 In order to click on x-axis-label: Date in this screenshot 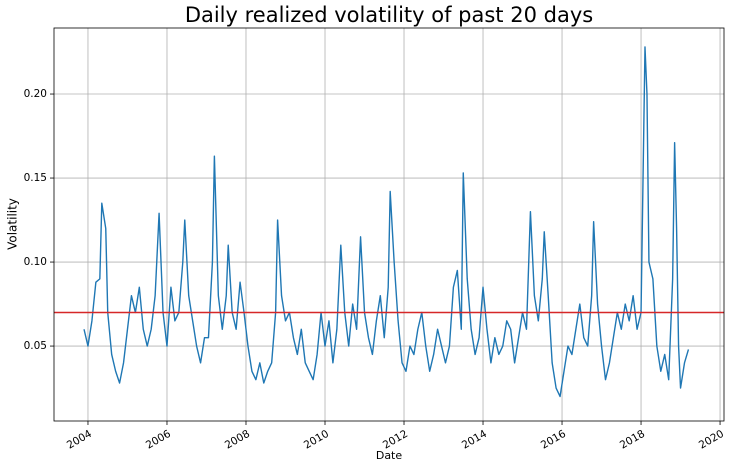, I will do `click(389, 455)`.